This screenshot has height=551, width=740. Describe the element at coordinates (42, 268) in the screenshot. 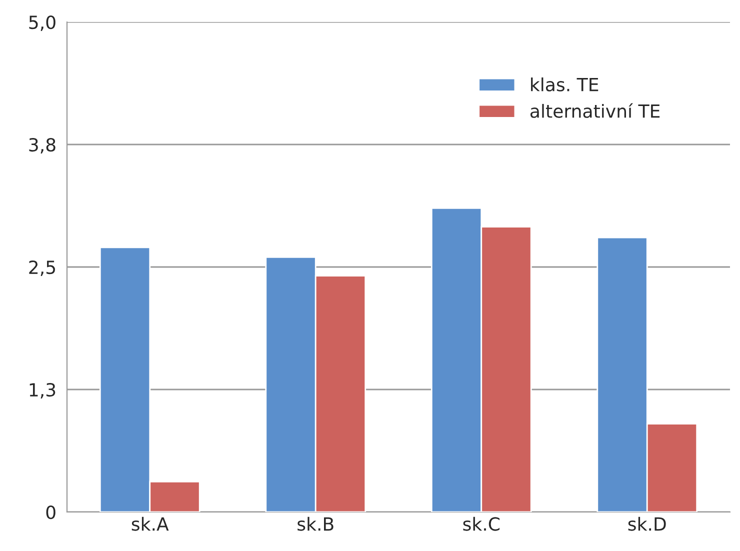

I see `y-tick-label: 2,5` at that location.